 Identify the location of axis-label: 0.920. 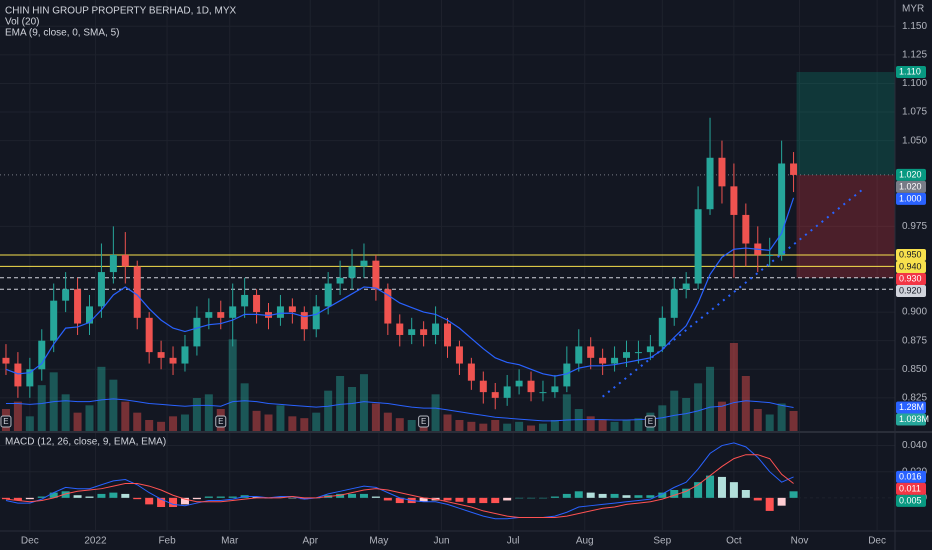
(910, 290).